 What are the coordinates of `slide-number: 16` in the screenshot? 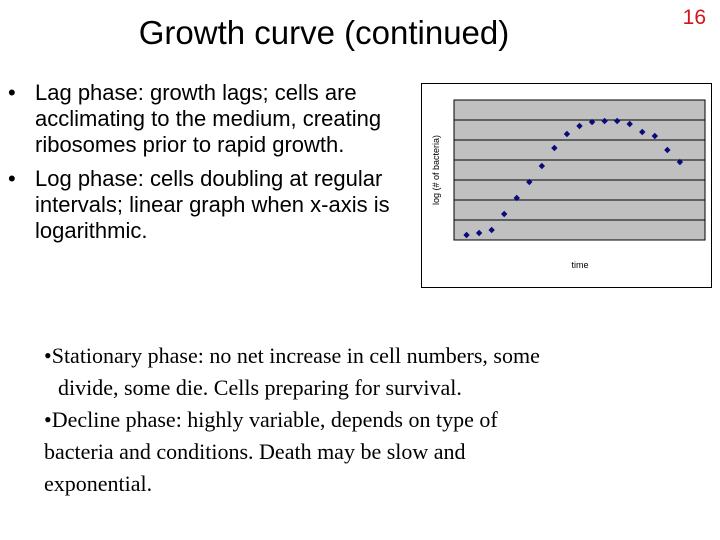 It's located at (694, 17).